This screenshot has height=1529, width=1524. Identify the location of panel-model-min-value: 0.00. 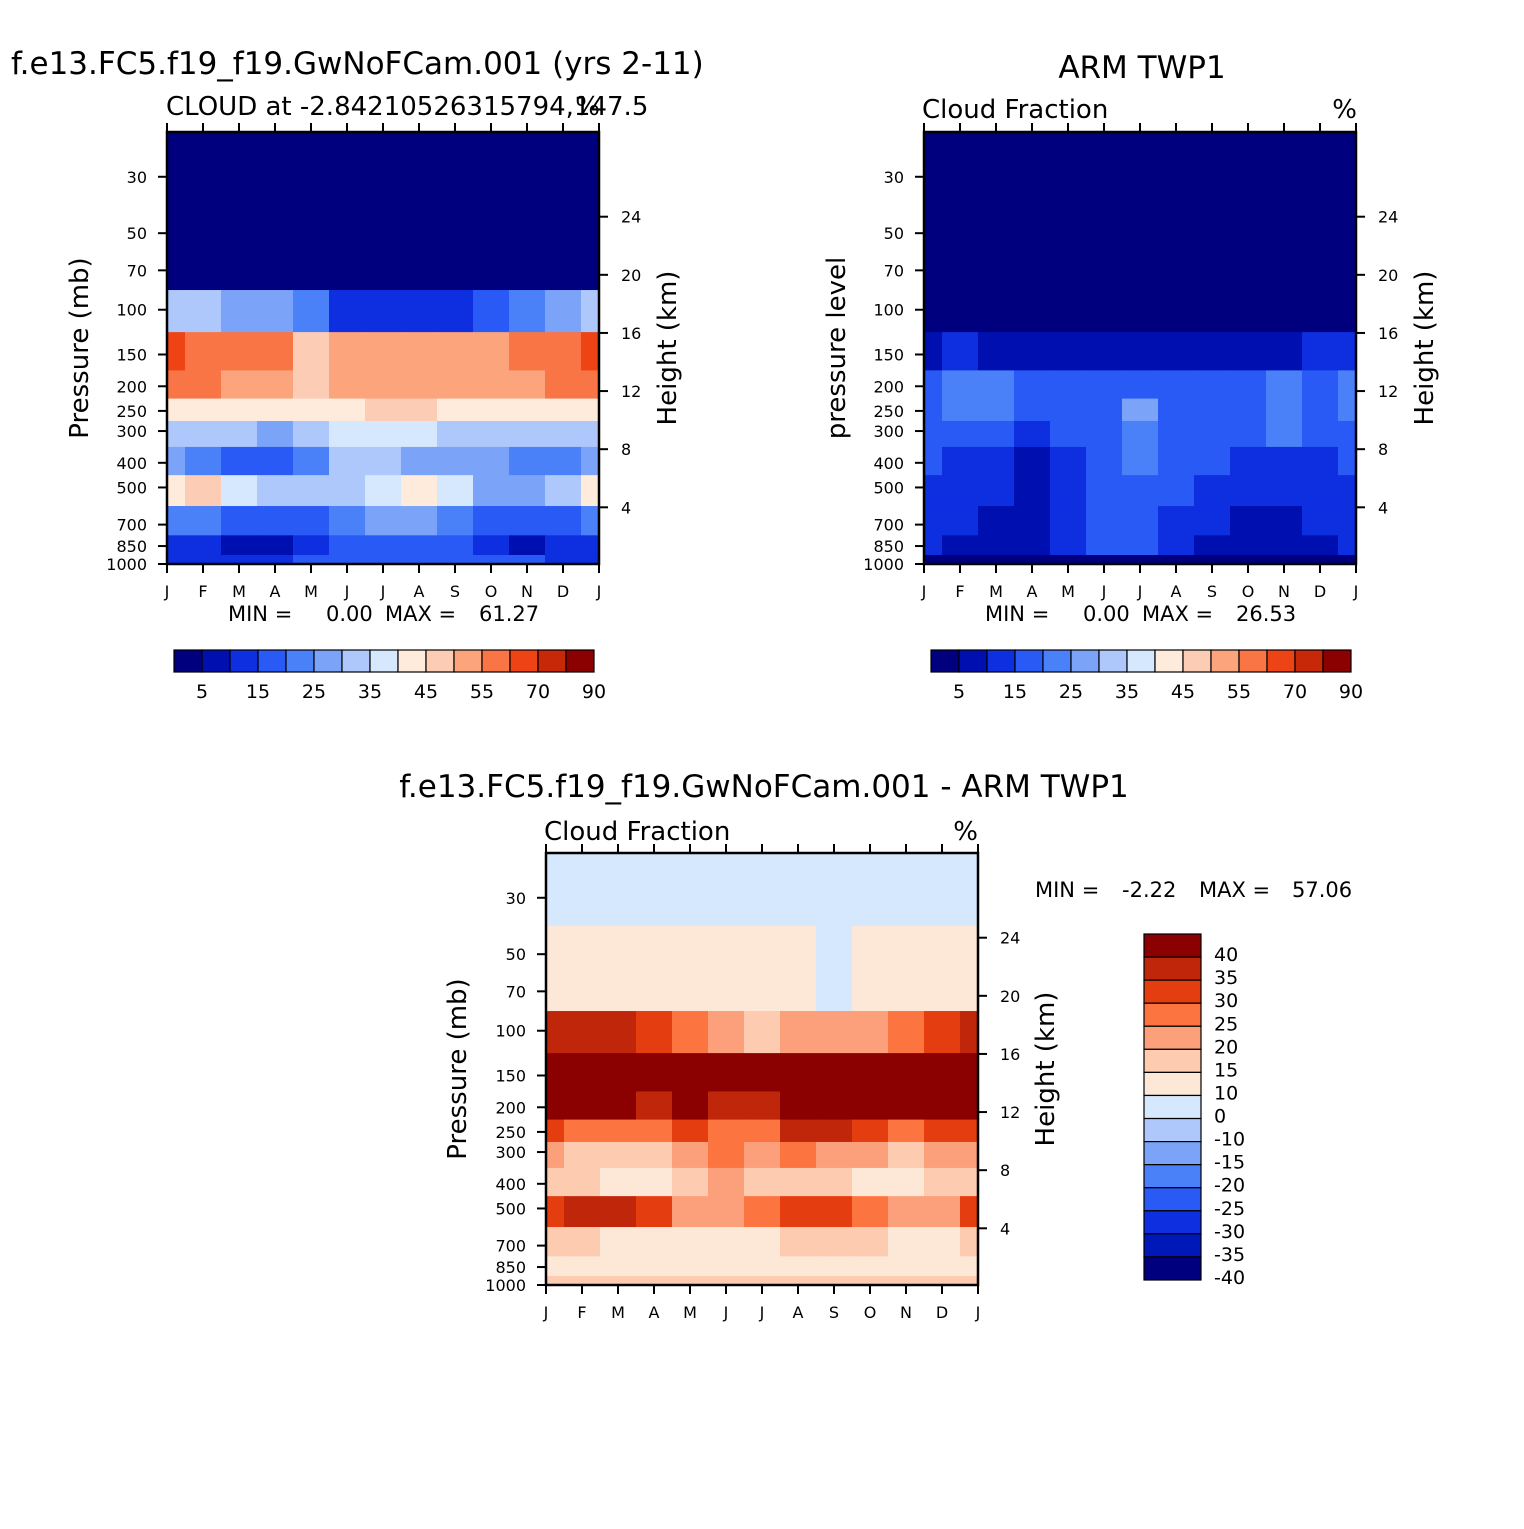
(349, 614).